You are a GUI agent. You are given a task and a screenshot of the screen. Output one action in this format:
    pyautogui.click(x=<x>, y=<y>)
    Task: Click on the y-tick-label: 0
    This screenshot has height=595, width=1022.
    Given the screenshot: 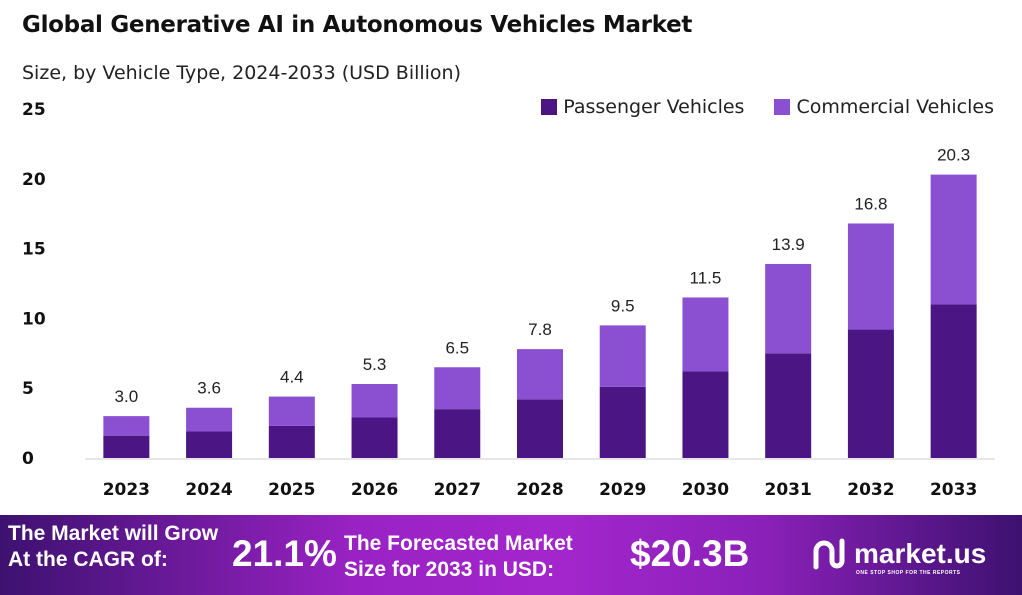 What is the action you would take?
    pyautogui.click(x=28, y=459)
    